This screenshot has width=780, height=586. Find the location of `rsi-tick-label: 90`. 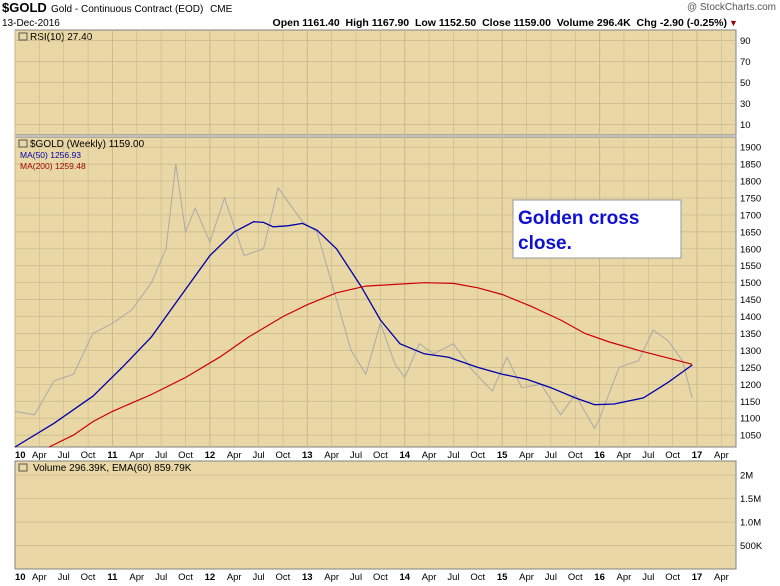

rsi-tick-label: 90 is located at coordinates (745, 41).